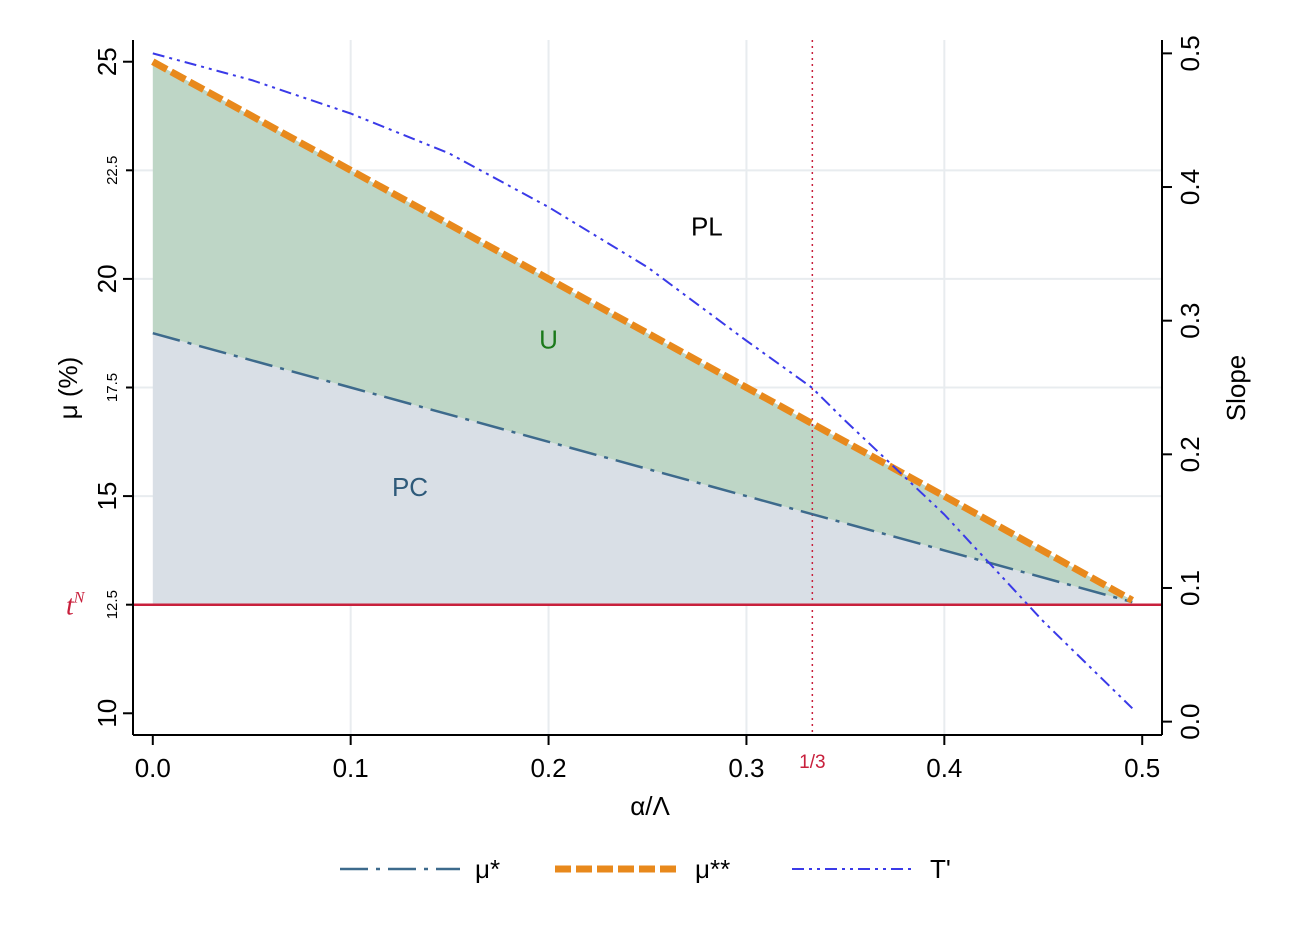  I want to click on legend: μ* μ** T', so click(645, 869).